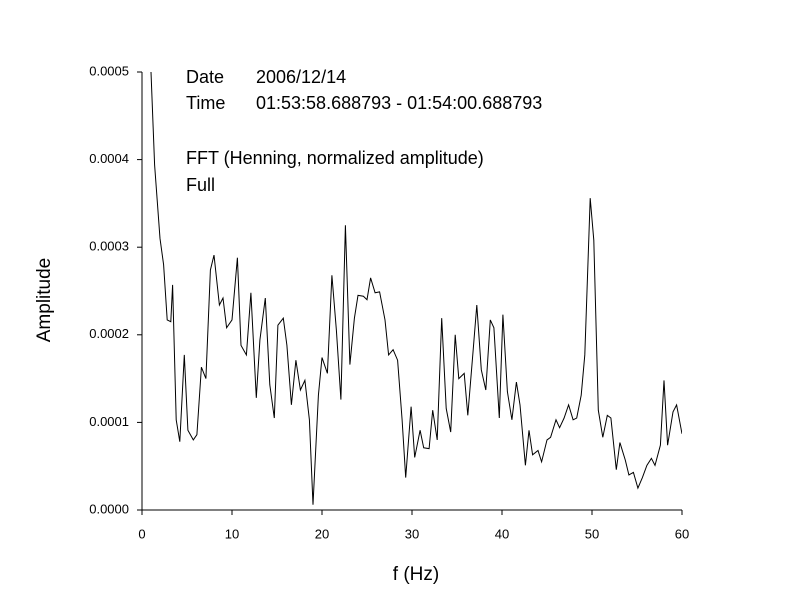 Image resolution: width=792 pixels, height=612 pixels. What do you see at coordinates (412, 533) in the screenshot?
I see `x-tick-label: 30` at bounding box center [412, 533].